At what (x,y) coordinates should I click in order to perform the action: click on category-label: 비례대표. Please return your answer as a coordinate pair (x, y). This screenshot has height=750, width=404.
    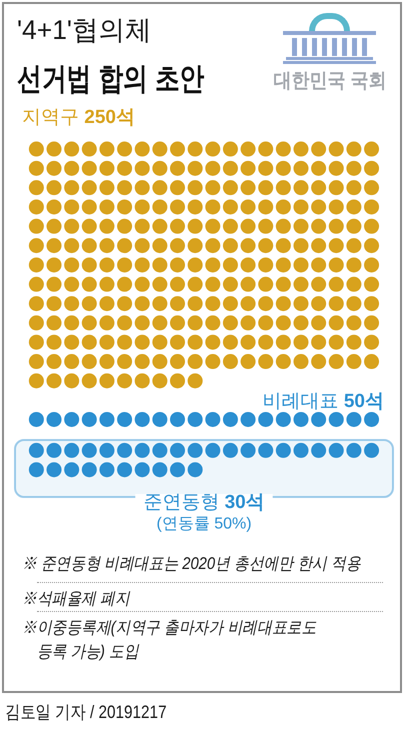
    Looking at the image, I should click on (300, 401).